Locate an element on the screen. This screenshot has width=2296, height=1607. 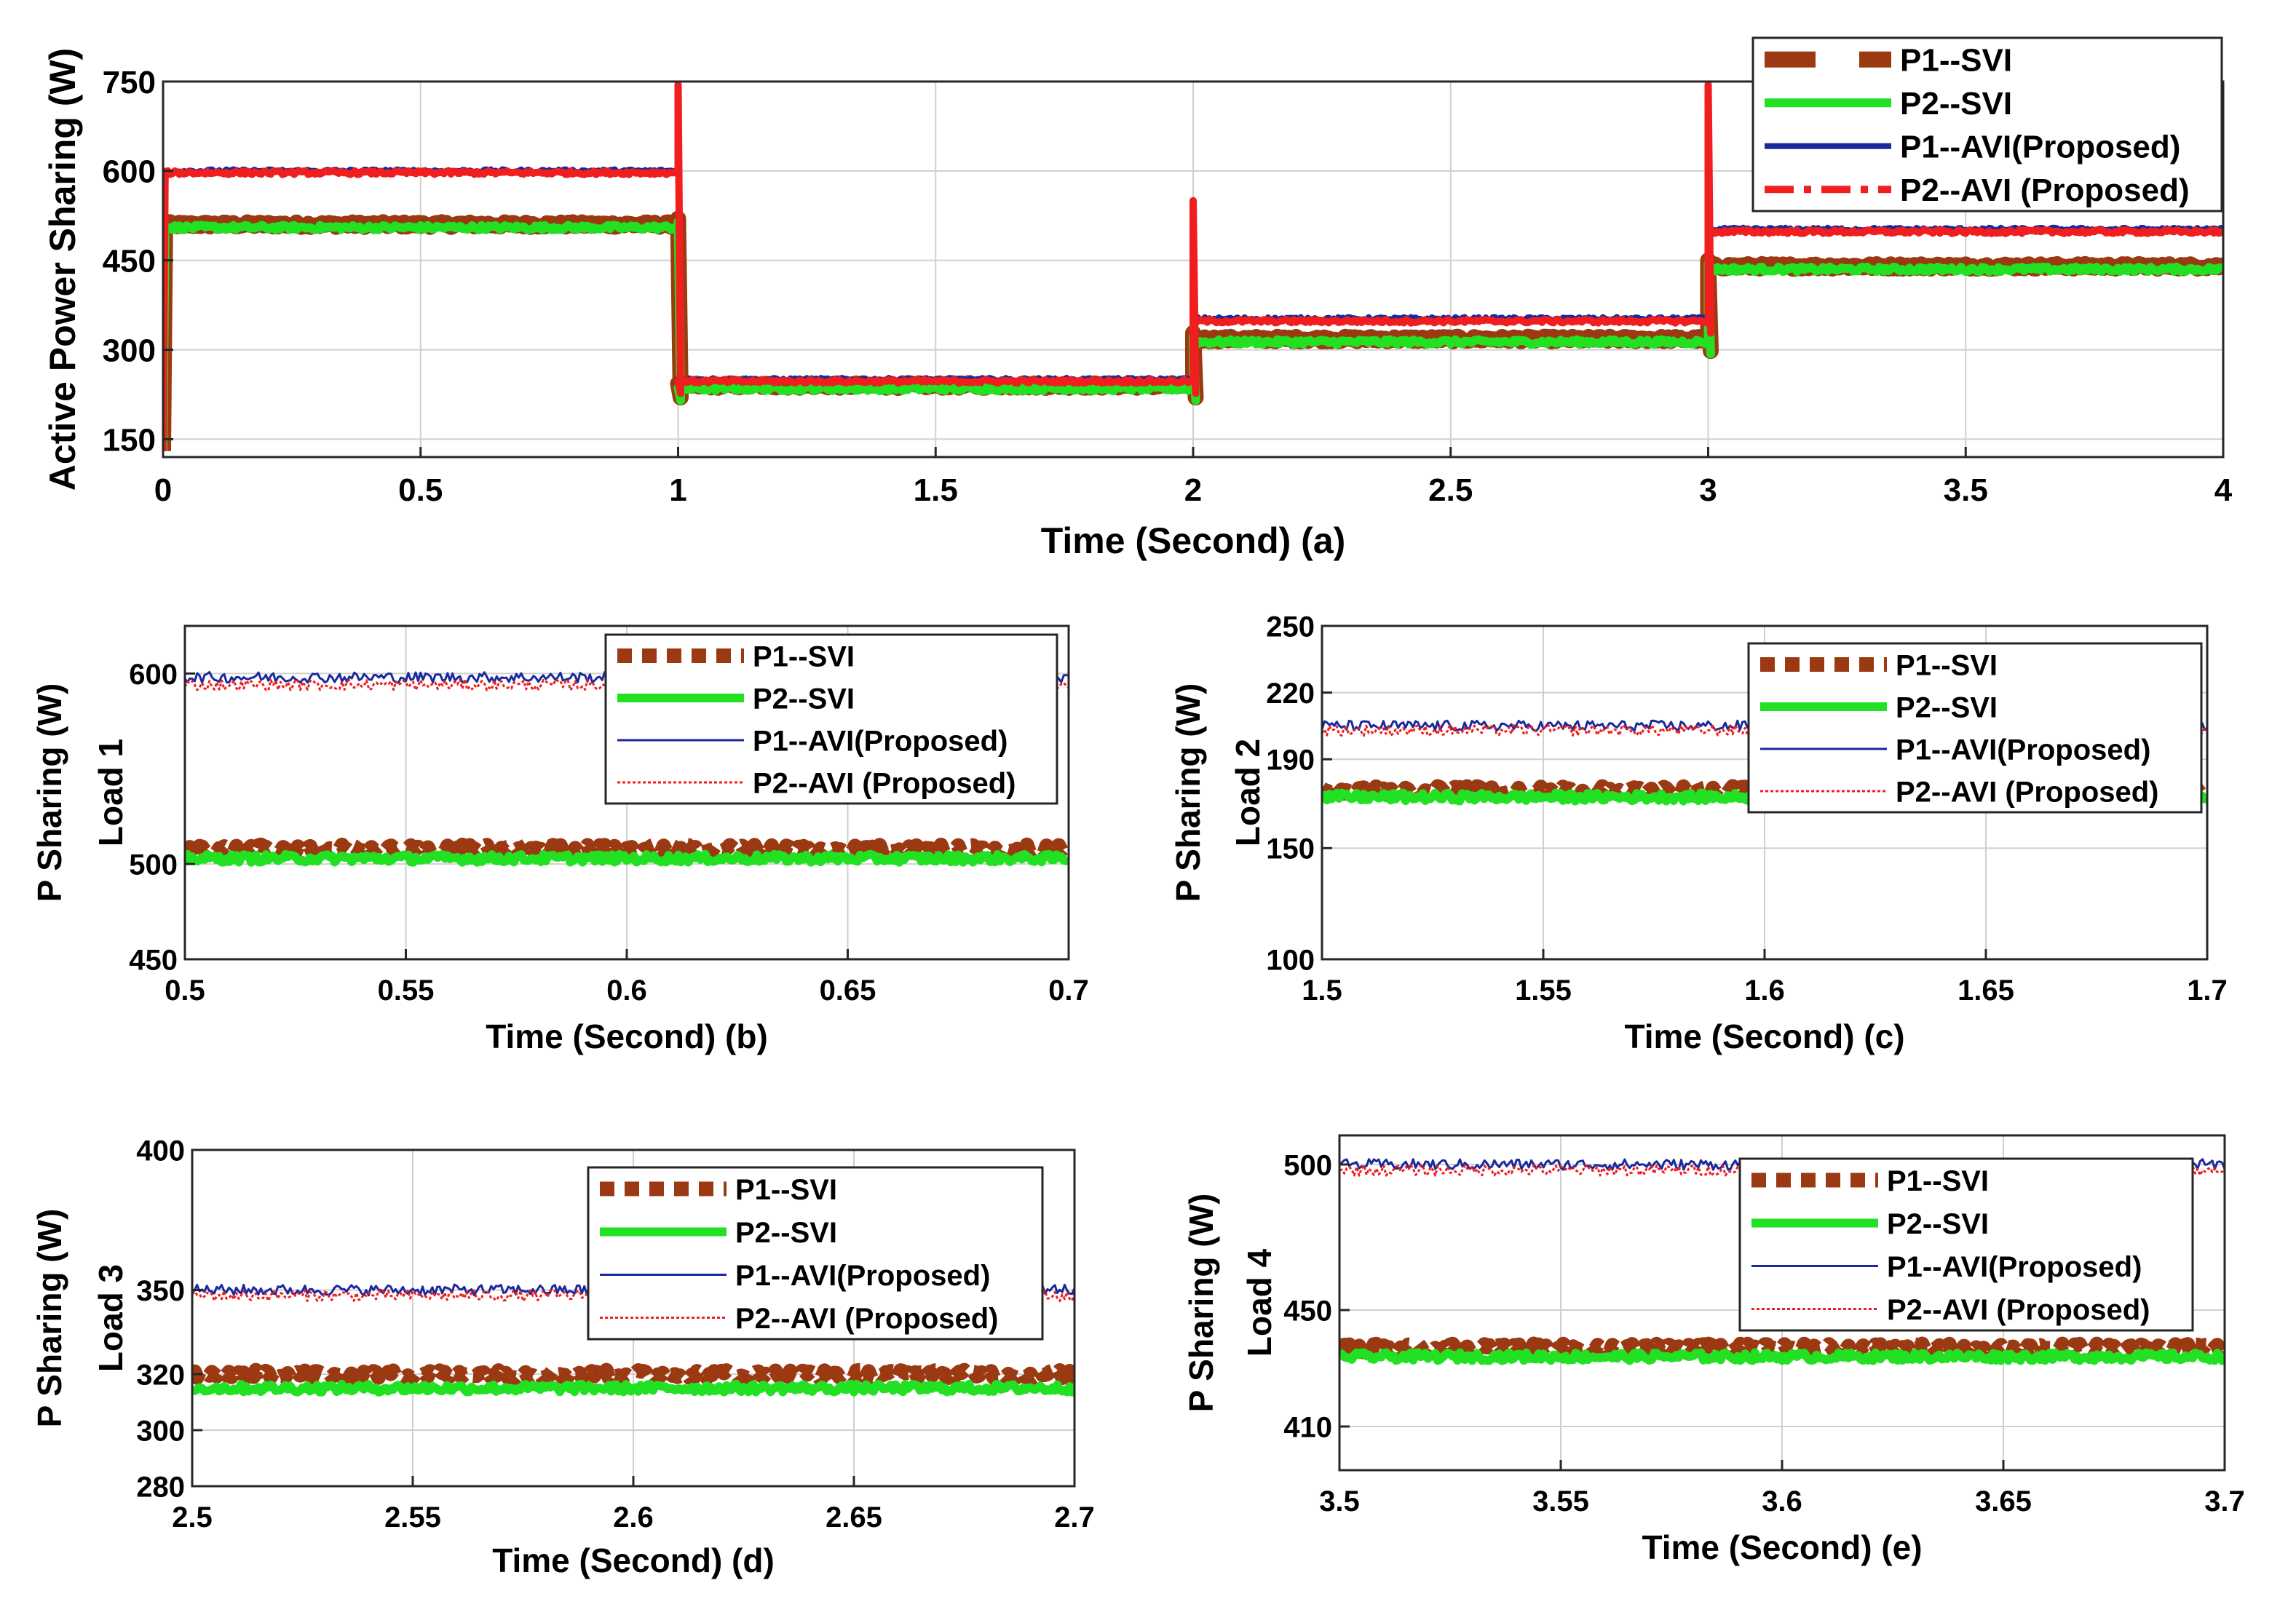
x-tick-label: 1.6 is located at coordinates (1764, 991).